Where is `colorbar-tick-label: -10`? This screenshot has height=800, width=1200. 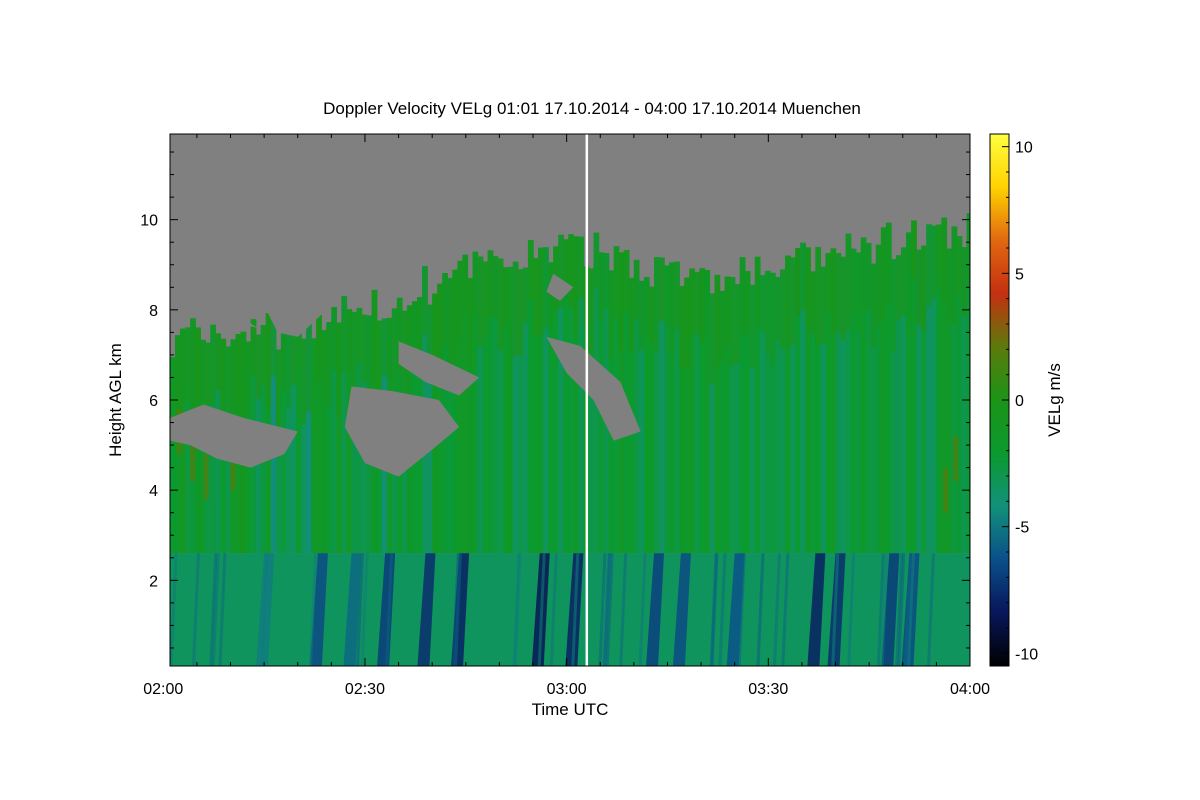
colorbar-tick-label: -10 is located at coordinates (1026, 654).